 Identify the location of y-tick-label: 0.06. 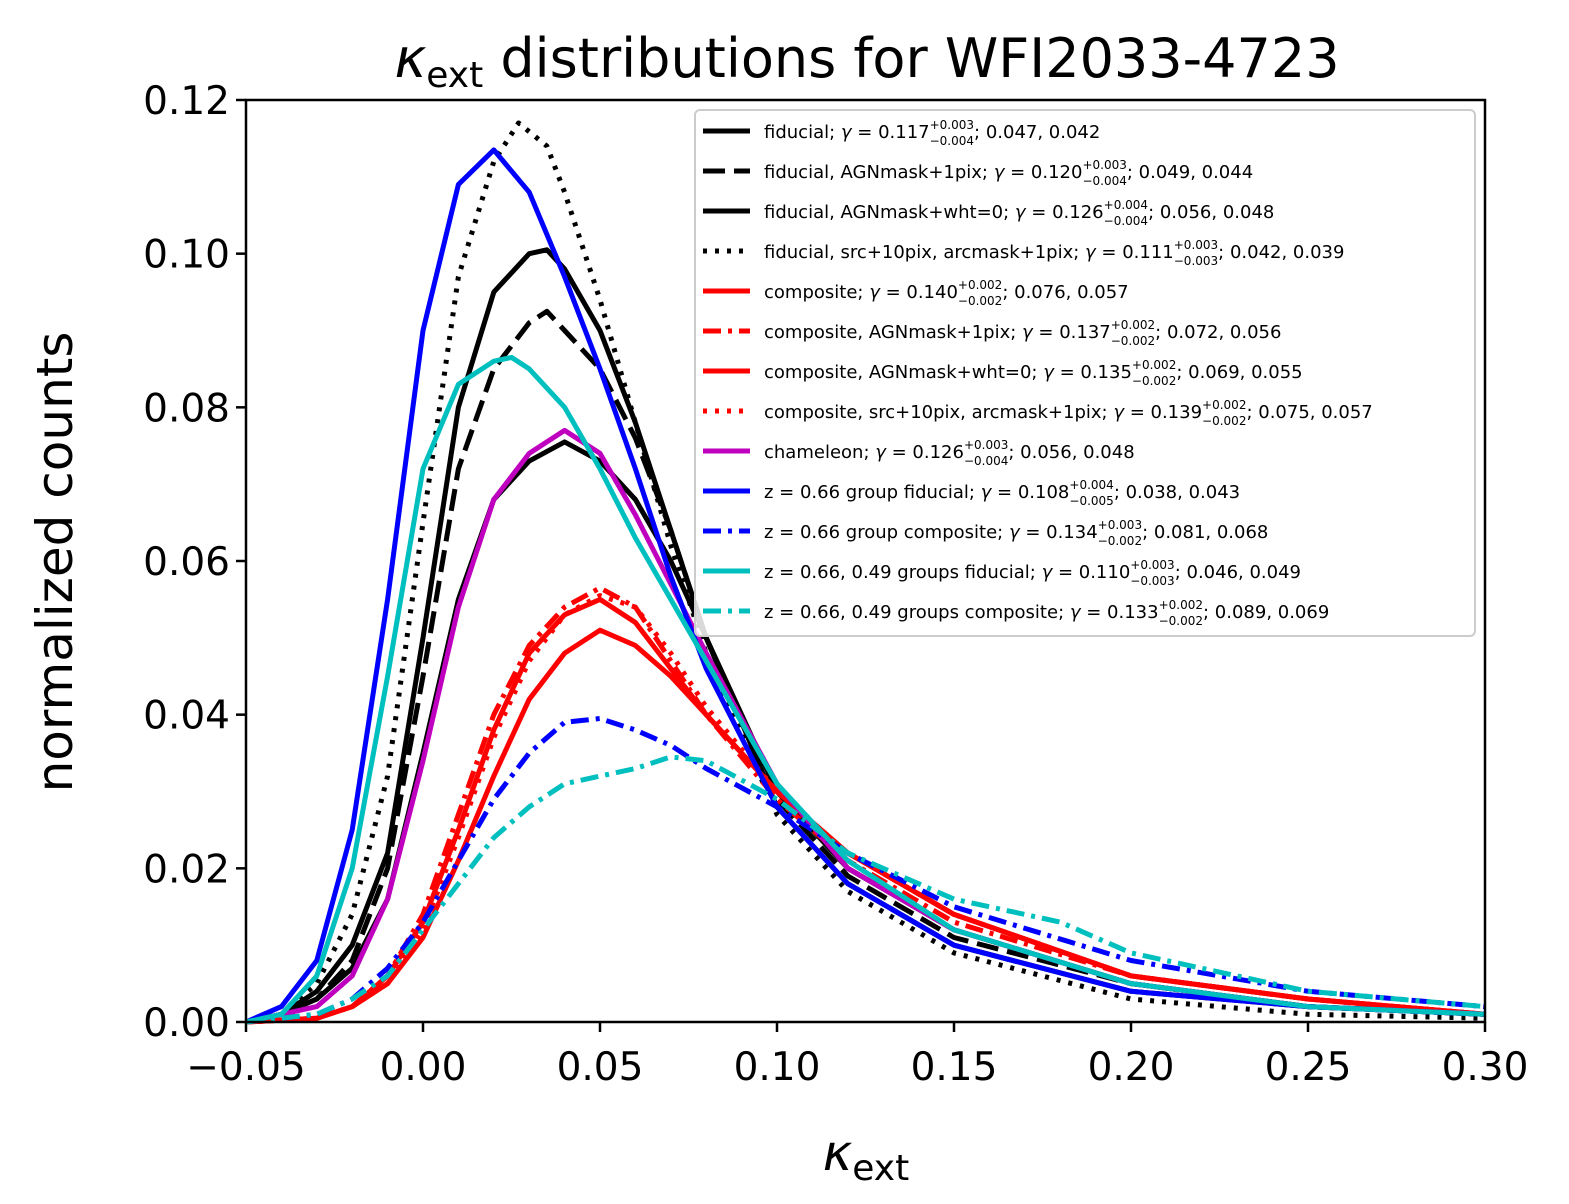
(186, 562).